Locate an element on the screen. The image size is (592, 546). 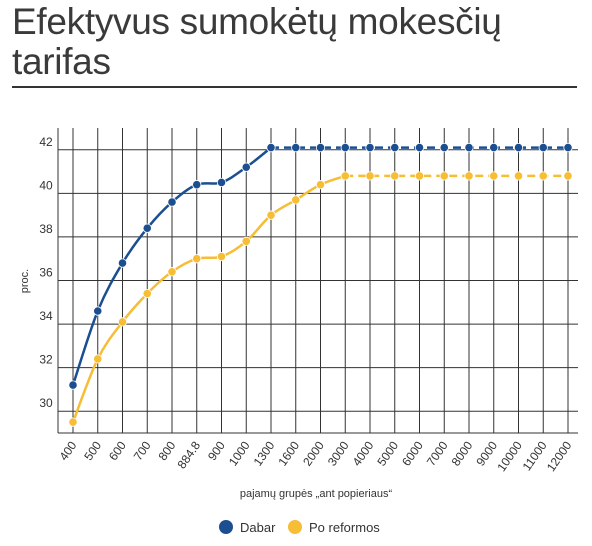
x-tick-label: 5000 is located at coordinates (387, 453).